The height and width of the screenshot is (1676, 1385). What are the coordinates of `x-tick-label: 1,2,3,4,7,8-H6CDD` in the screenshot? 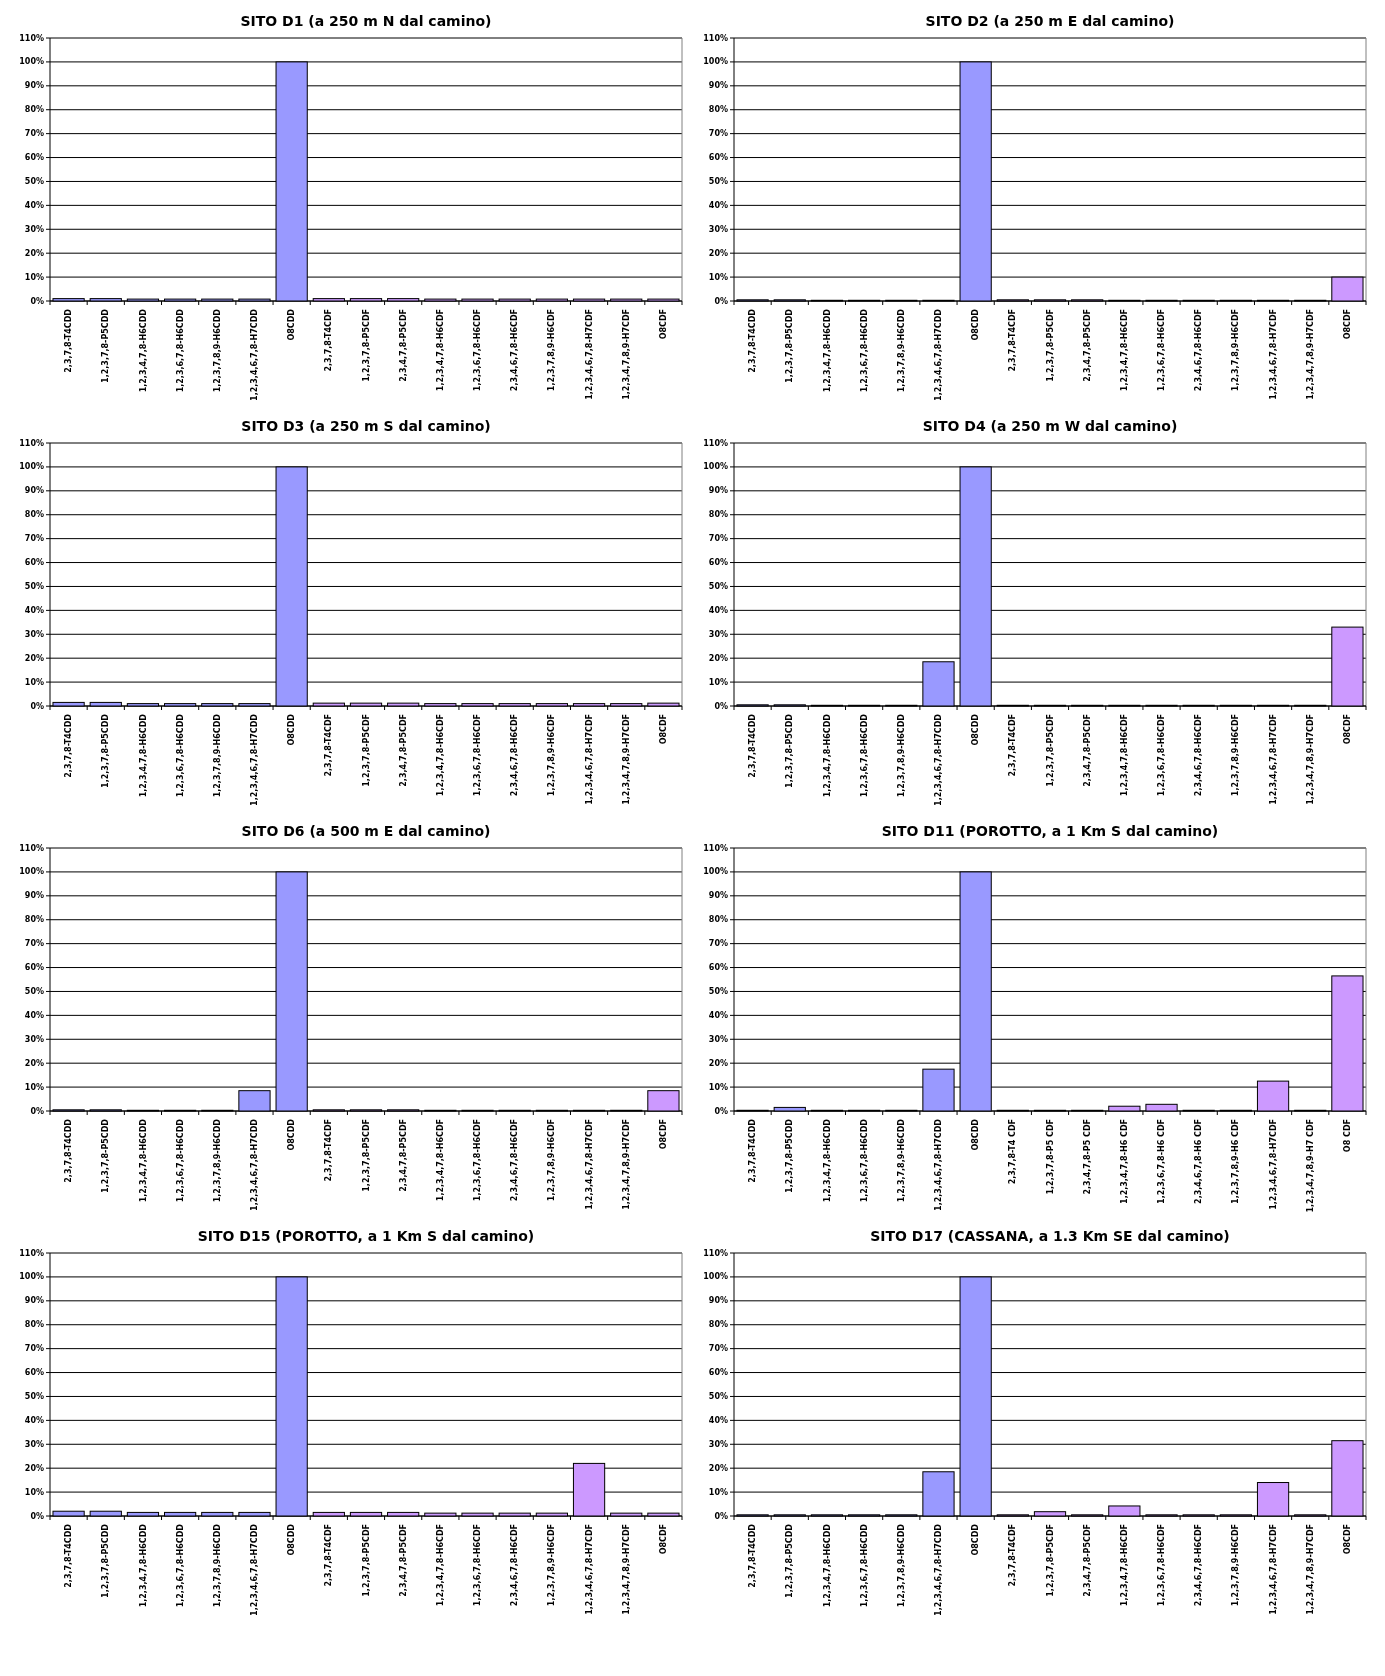 It's located at (143, 755).